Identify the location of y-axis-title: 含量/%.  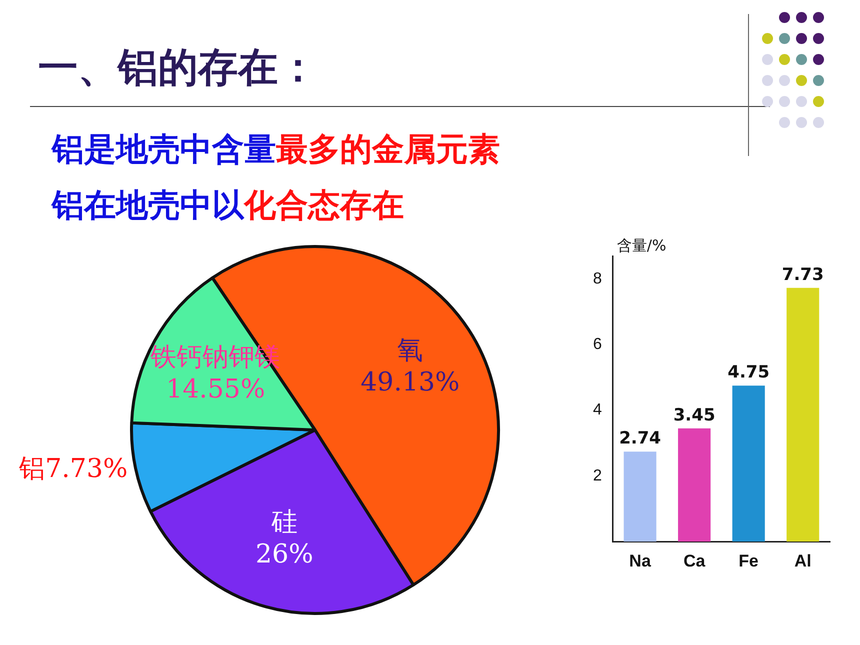
(641, 245).